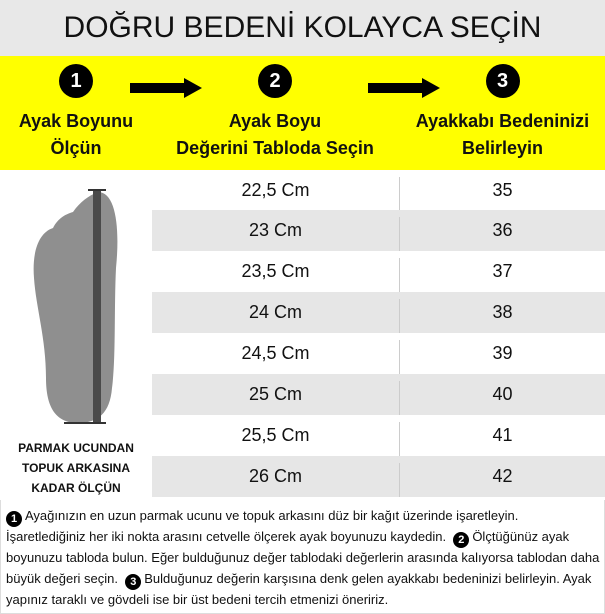  What do you see at coordinates (502, 476) in the screenshot?
I see `shoe-size: 42` at bounding box center [502, 476].